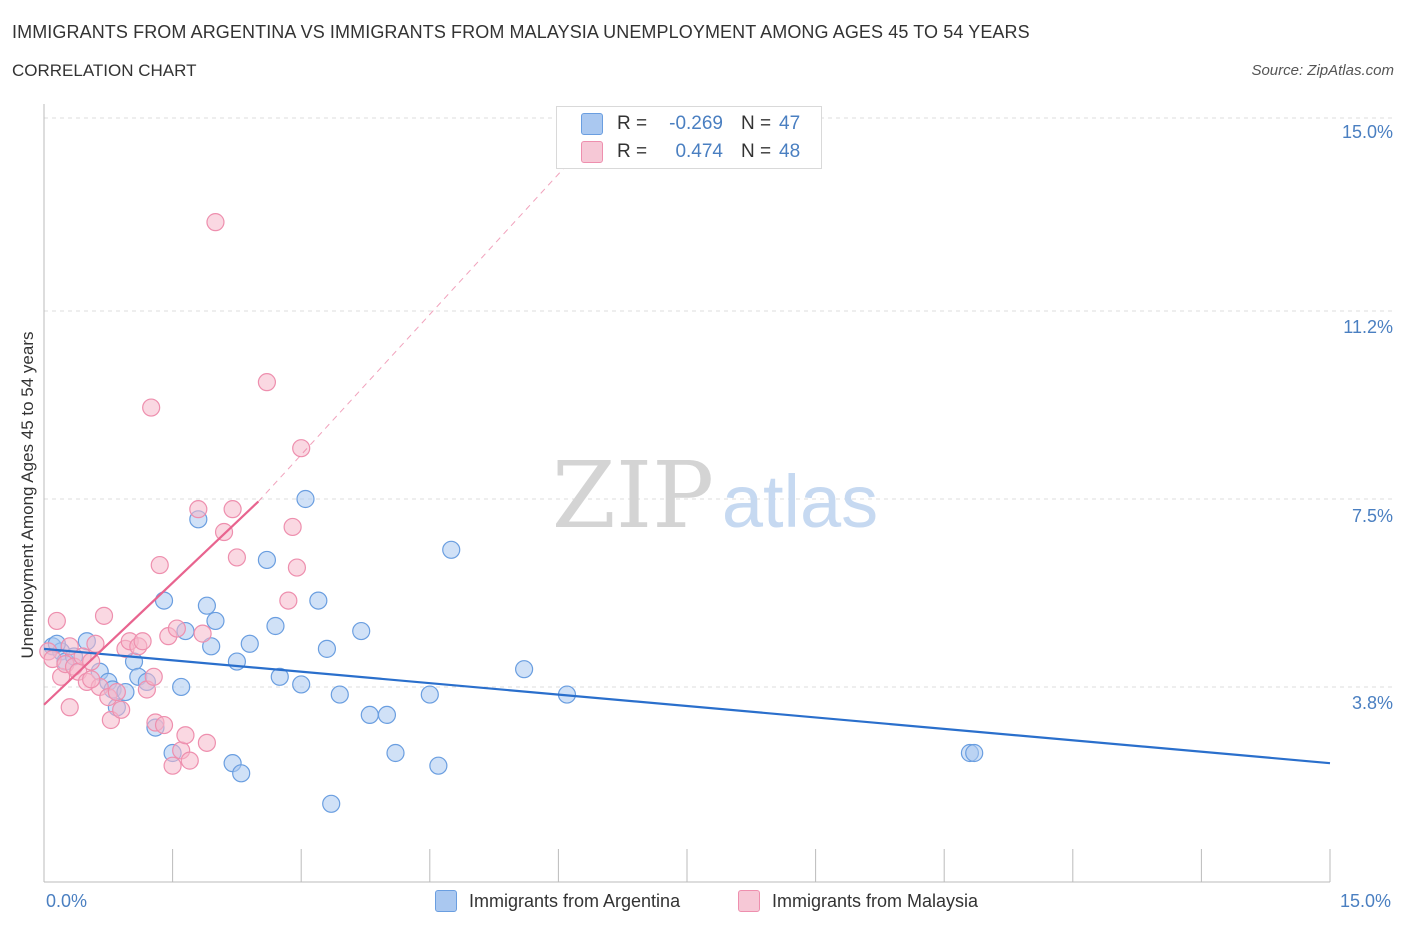 Image resolution: width=1406 pixels, height=930 pixels. Describe the element at coordinates (104, 70) in the screenshot. I see `chart-subtitle: CORRELATION CHART` at that location.